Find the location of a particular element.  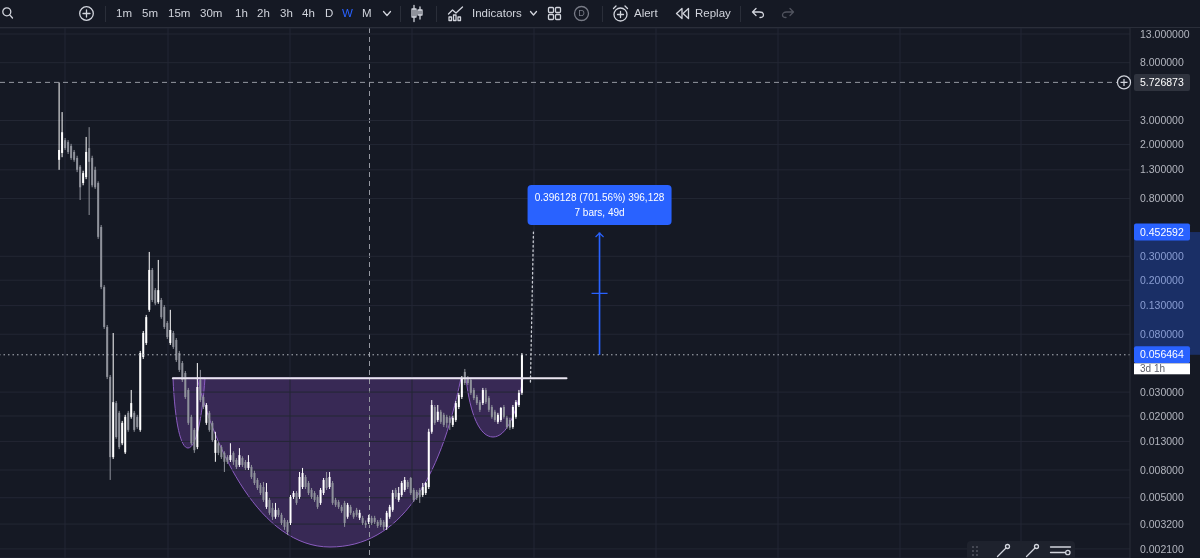

y-tick-label: 0.020000 is located at coordinates (1162, 415).